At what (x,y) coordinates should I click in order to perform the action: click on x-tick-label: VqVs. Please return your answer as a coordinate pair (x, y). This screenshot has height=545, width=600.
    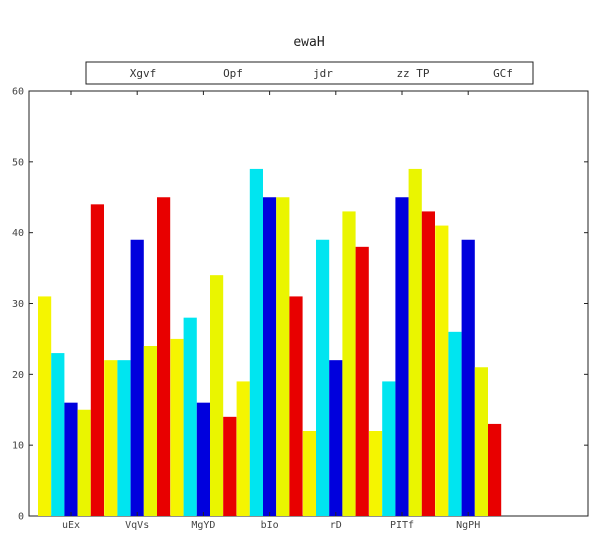
    Looking at the image, I should click on (137, 525).